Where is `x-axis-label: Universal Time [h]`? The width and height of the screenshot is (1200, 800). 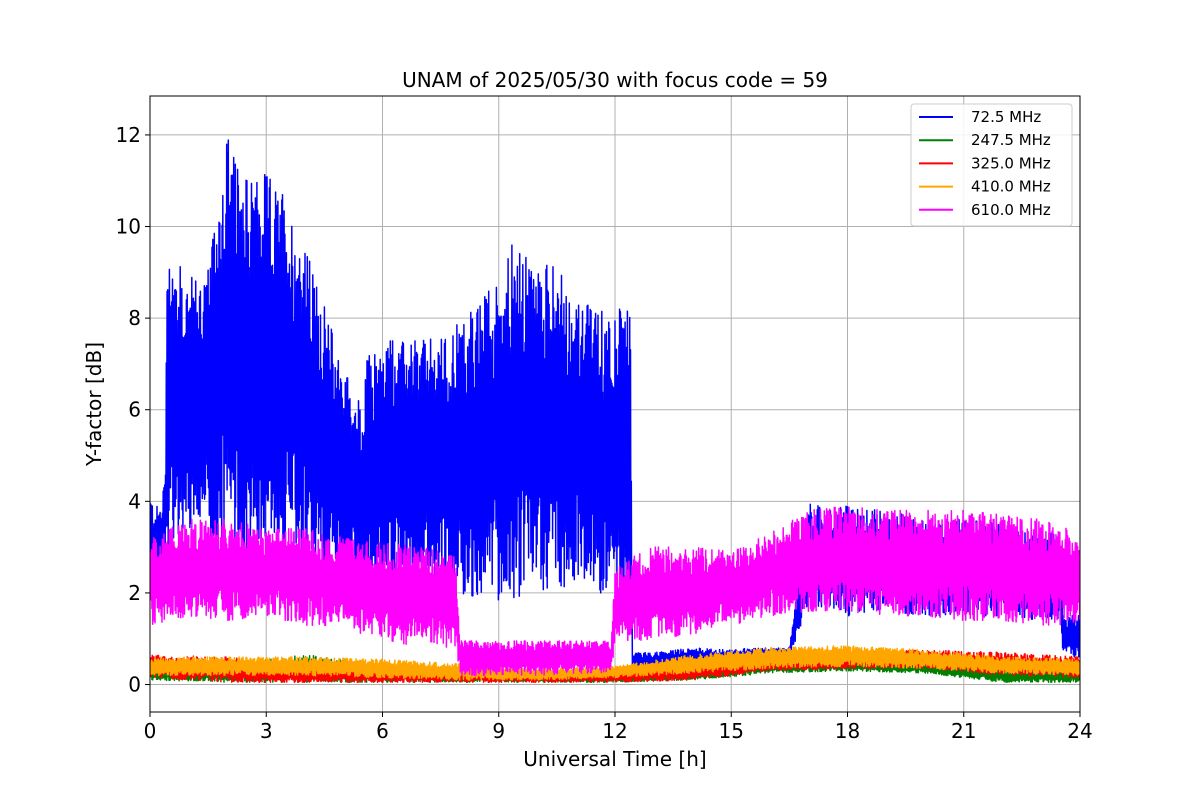
x-axis-label: Universal Time [h] is located at coordinates (614, 759).